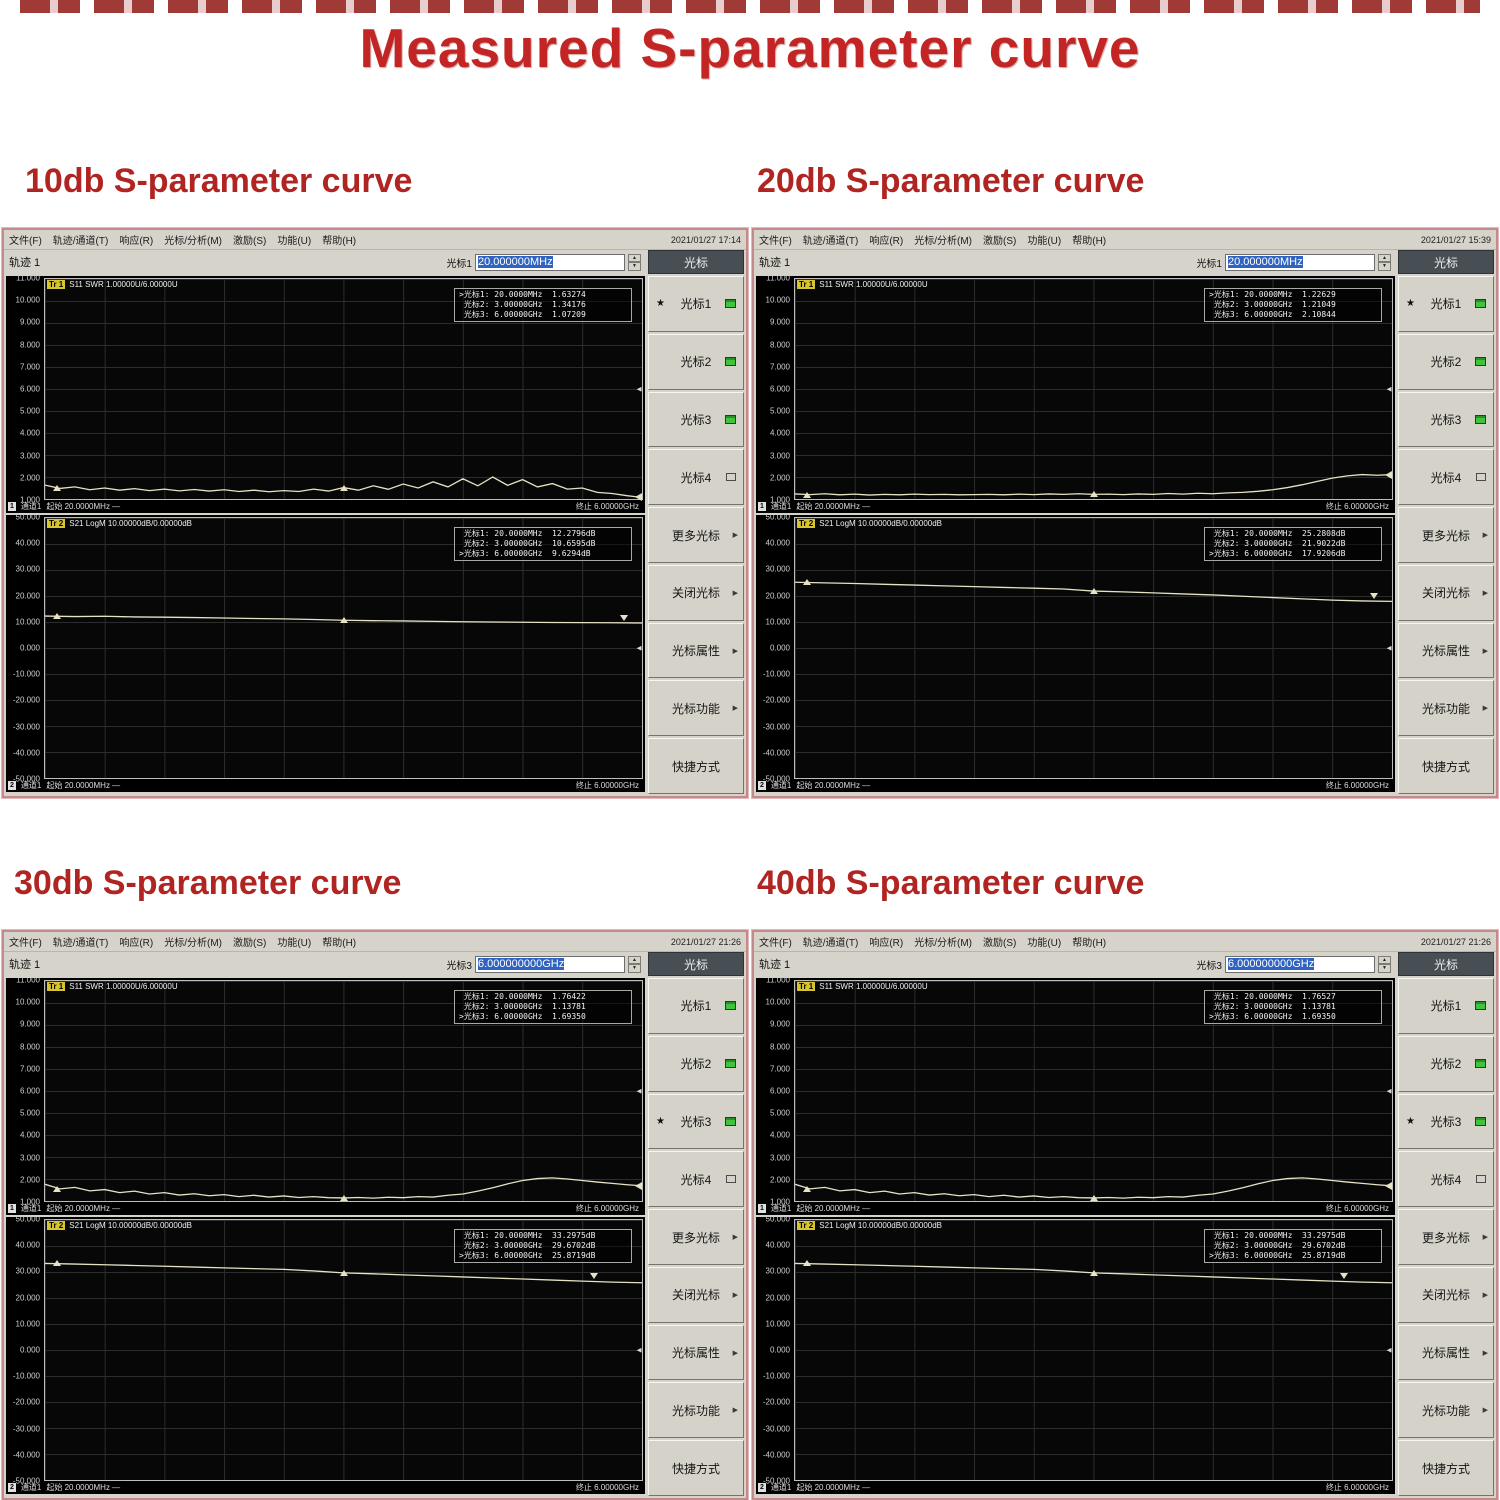  What do you see at coordinates (806, 986) in the screenshot?
I see `trace-tag: Tr 1` at bounding box center [806, 986].